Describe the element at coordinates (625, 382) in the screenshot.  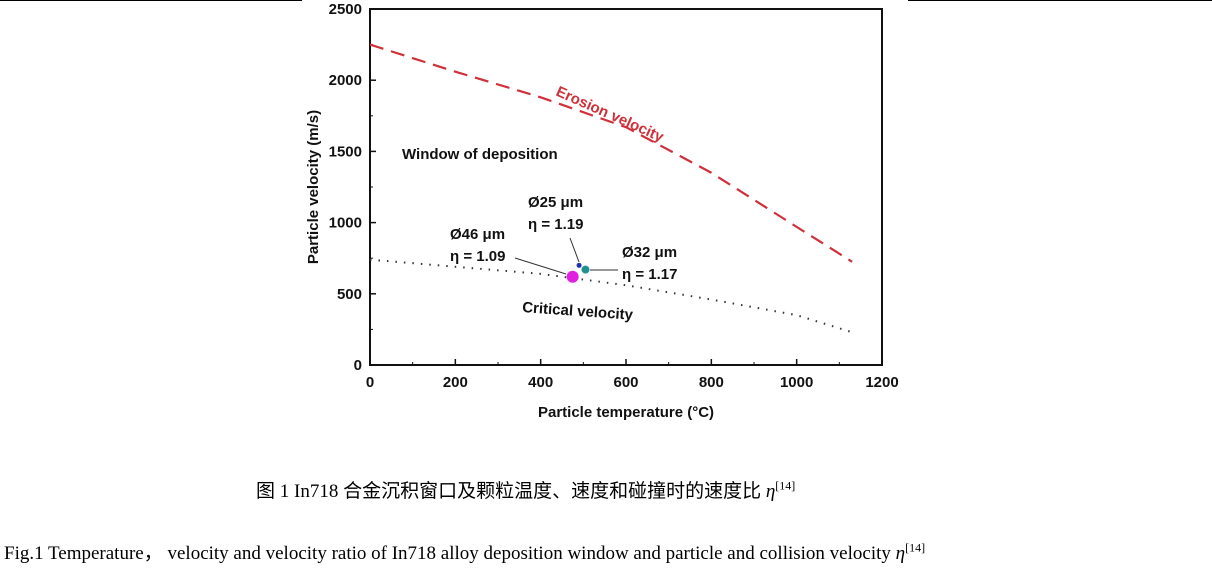
I see `x-tick-label: 600` at that location.